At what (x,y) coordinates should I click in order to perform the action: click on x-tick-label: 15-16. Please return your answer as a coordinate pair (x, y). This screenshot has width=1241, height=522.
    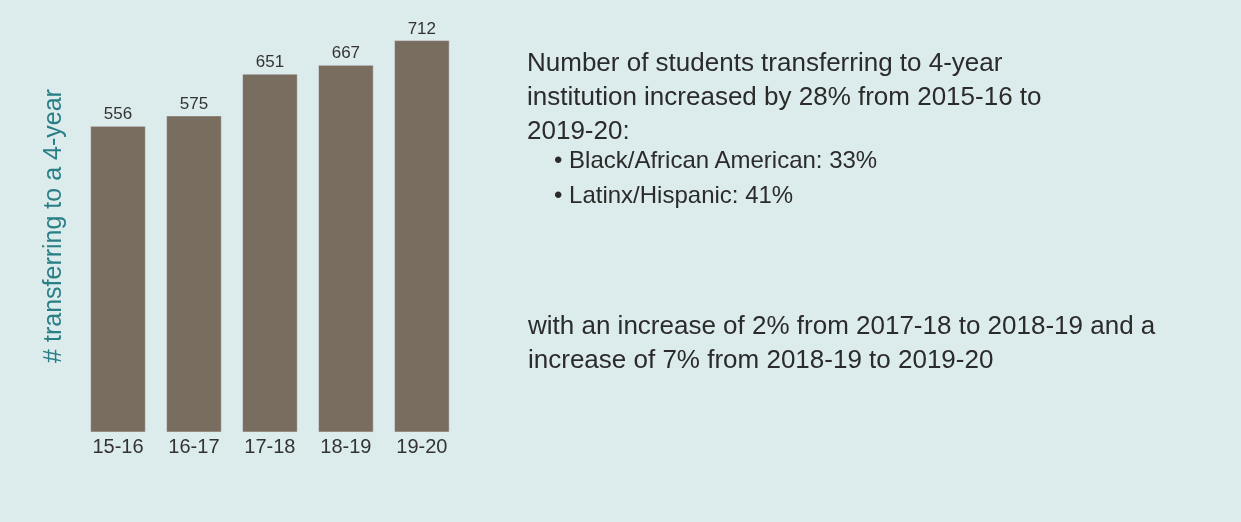
    Looking at the image, I should click on (118, 446).